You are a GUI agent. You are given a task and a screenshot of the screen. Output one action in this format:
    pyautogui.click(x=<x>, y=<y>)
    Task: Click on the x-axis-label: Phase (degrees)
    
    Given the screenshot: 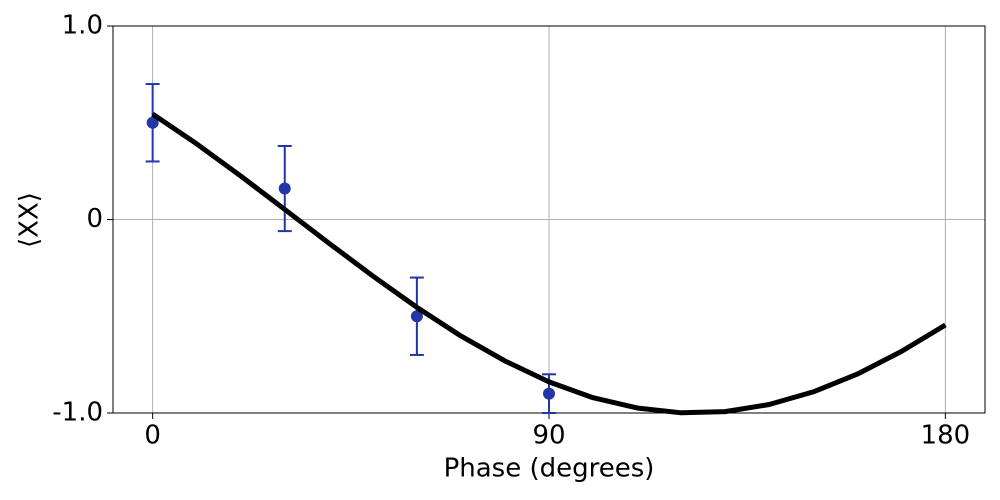 What is the action you would take?
    pyautogui.click(x=549, y=469)
    